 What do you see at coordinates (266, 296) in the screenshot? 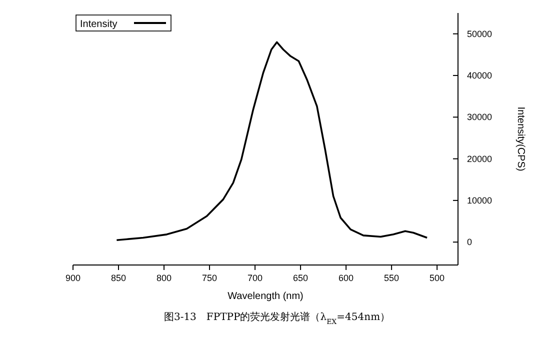
I see `x-axis-title: Wavelength (nm)` at bounding box center [266, 296].